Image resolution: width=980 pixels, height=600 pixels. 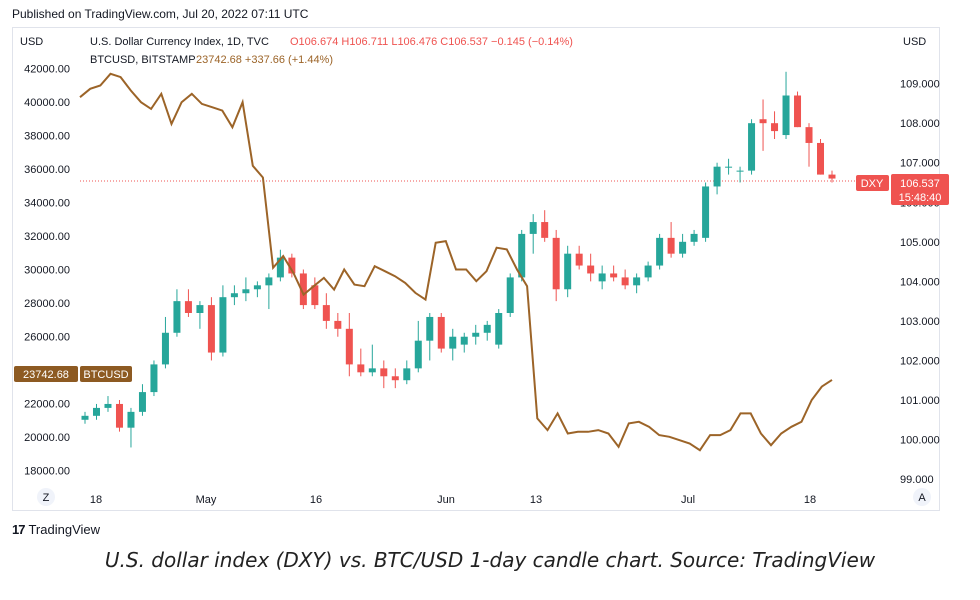 What do you see at coordinates (920, 441) in the screenshot?
I see `right-tick-label: 100.000` at bounding box center [920, 441].